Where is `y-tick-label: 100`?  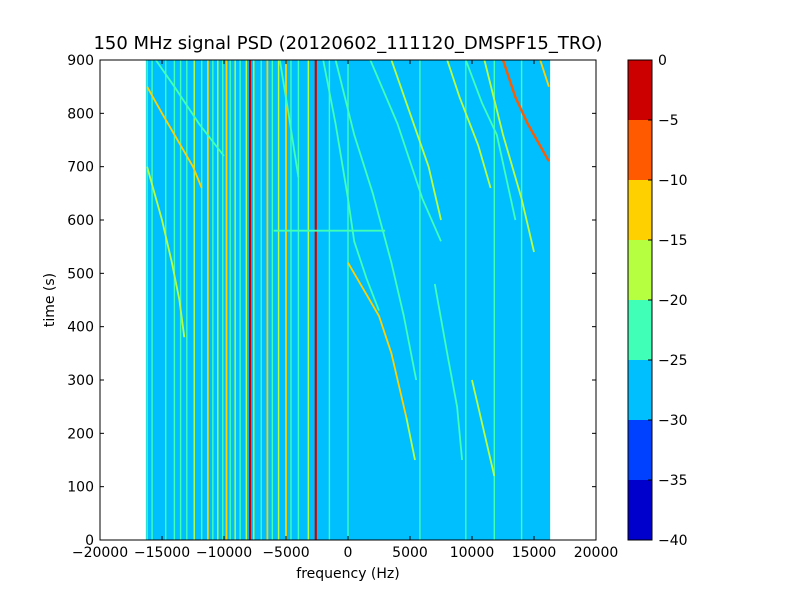
y-tick-label: 100 is located at coordinates (80, 488).